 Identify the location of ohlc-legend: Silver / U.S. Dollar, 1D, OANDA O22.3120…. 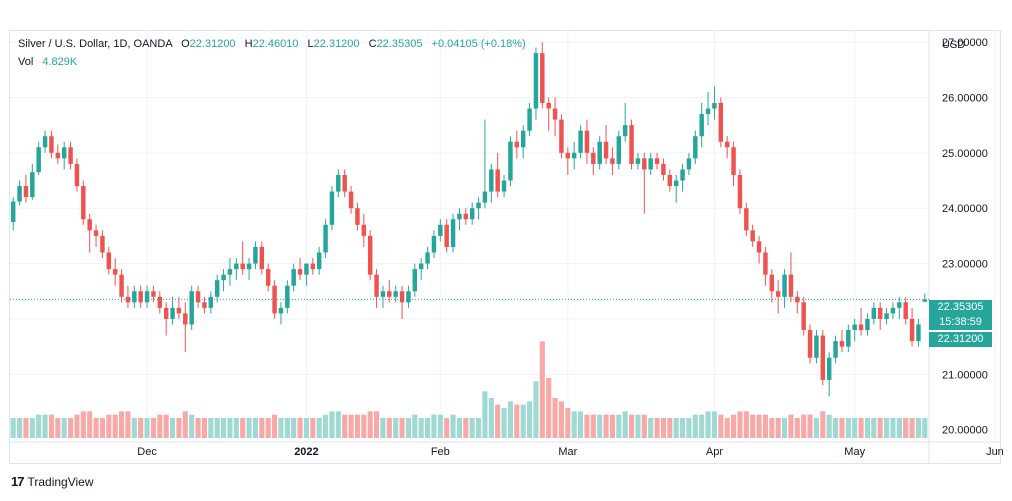
(272, 44).